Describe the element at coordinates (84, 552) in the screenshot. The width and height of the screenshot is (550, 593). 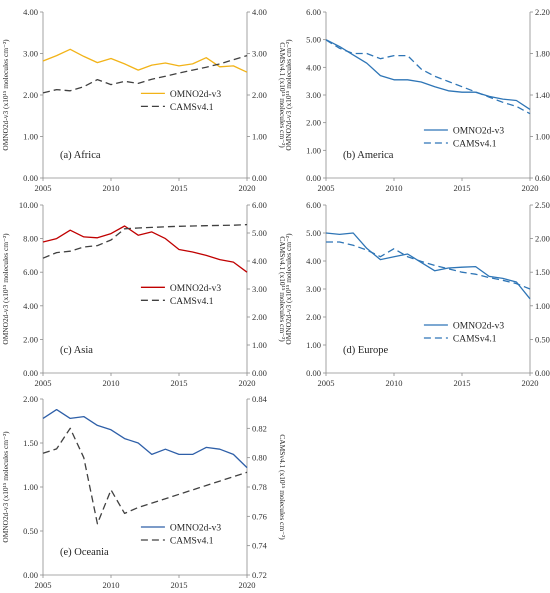
I see `panel-label: (e) Oceania` at that location.